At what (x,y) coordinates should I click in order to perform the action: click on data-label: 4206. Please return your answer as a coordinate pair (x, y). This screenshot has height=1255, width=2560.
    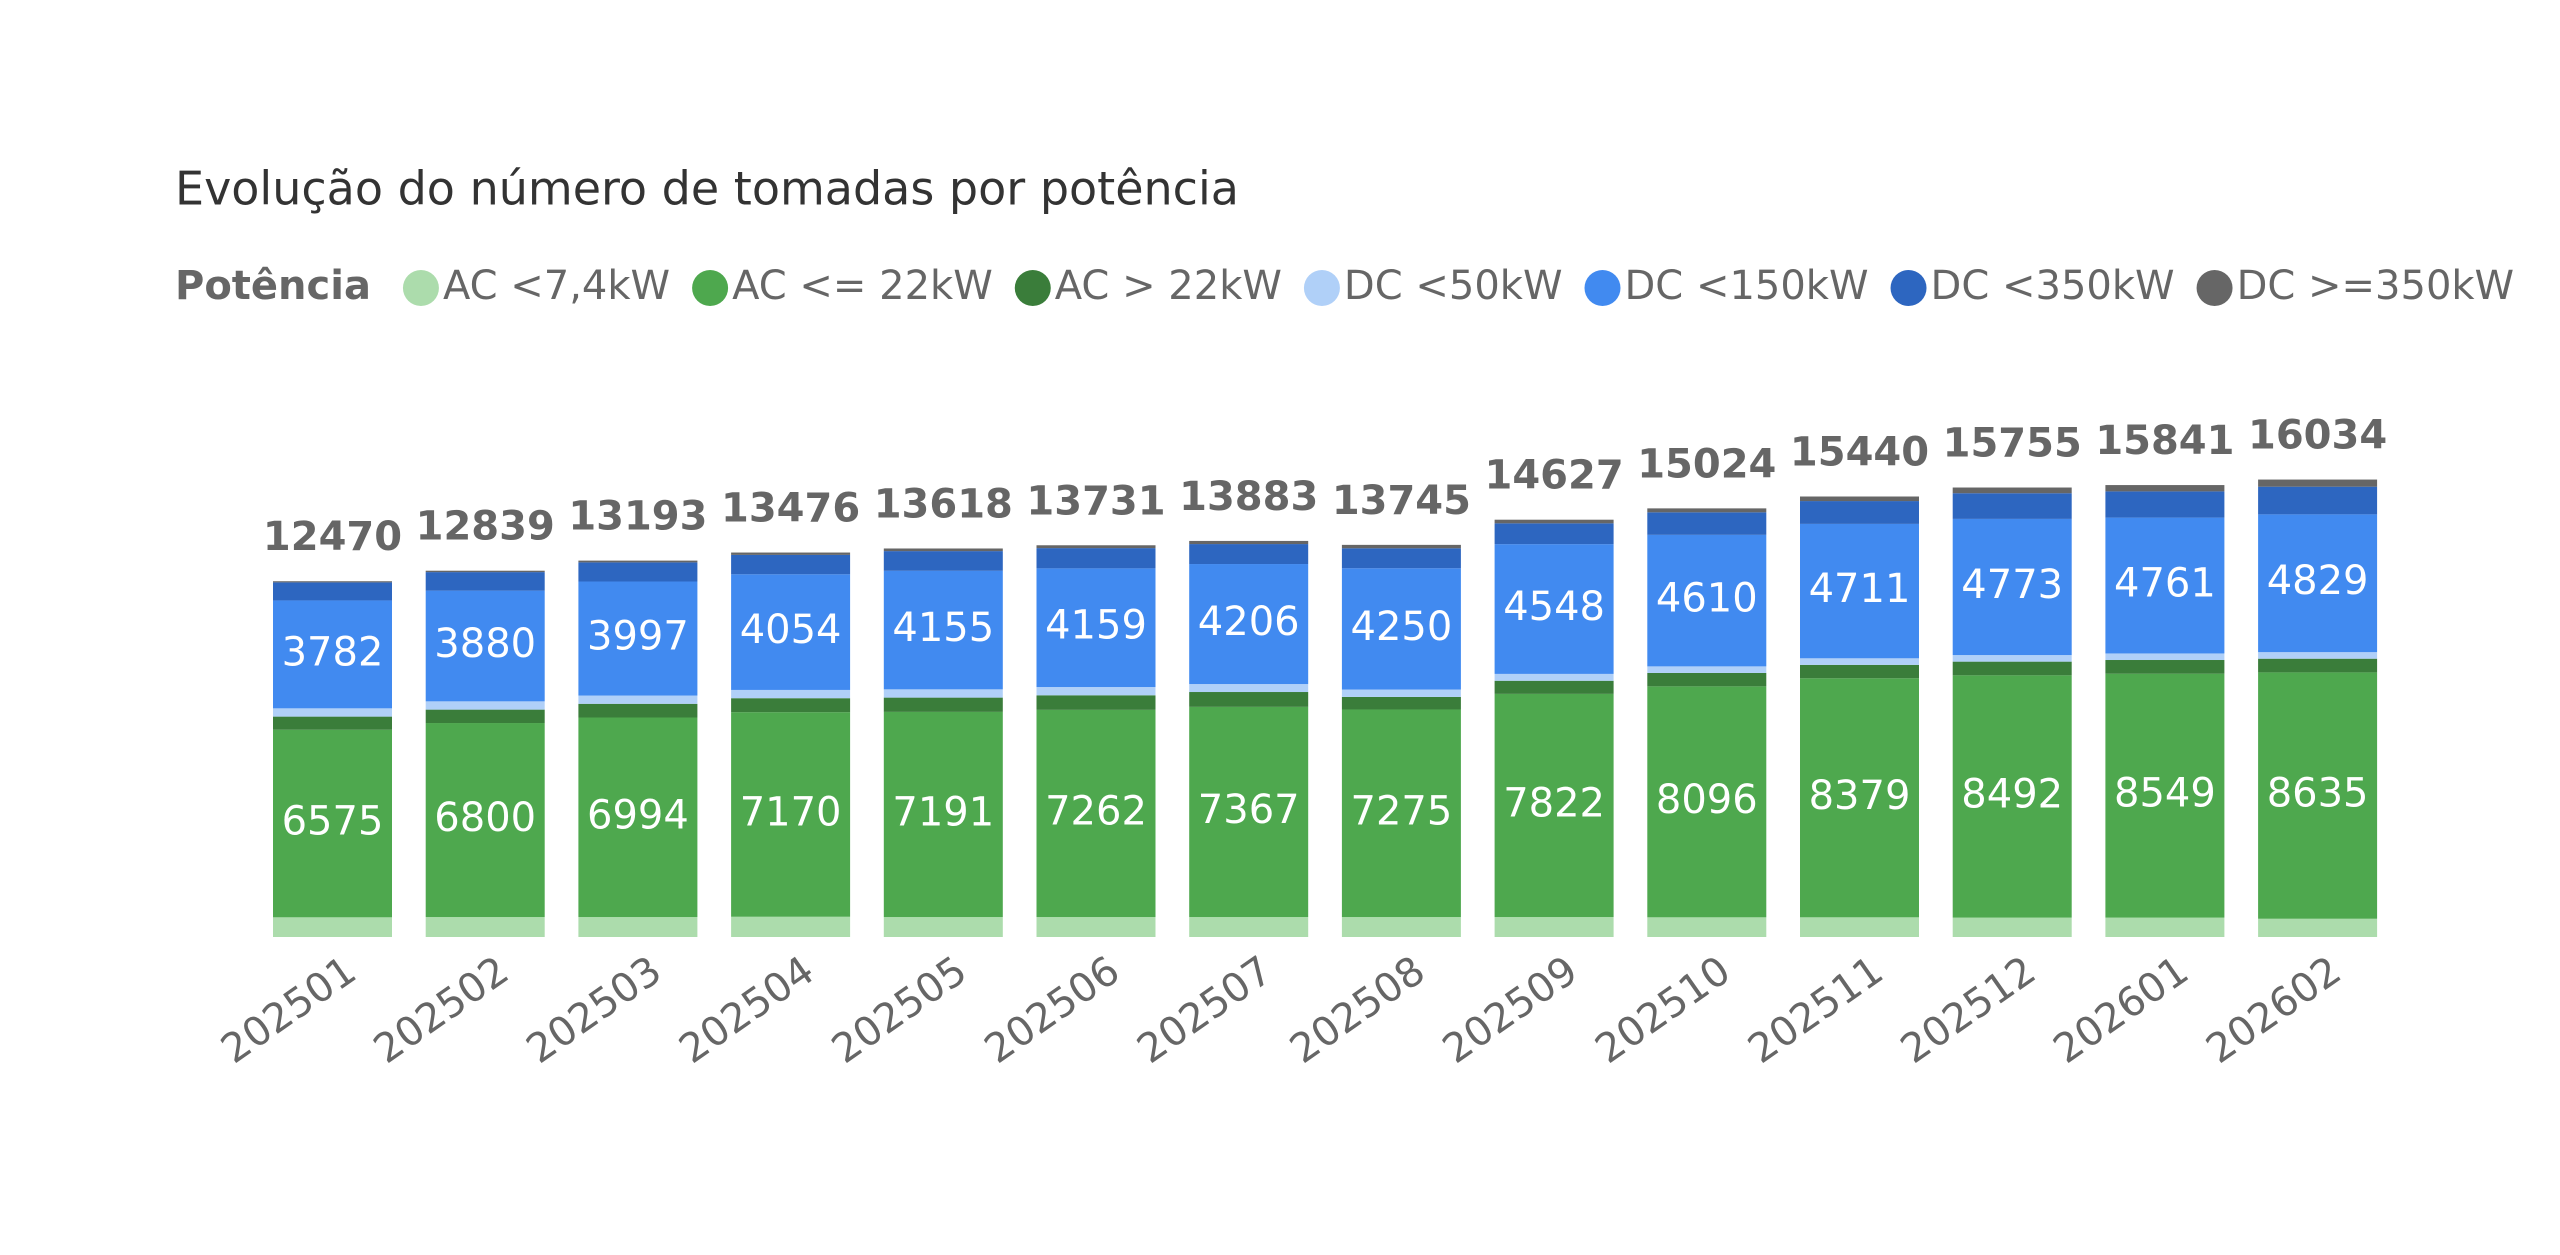
    Looking at the image, I should click on (1249, 622).